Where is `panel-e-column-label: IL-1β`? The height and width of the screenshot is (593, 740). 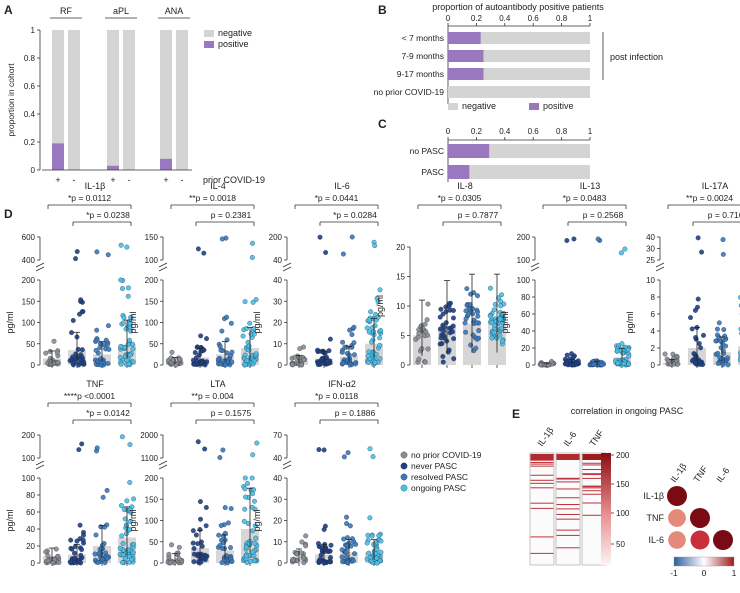 panel-e-column-label: IL-1β is located at coordinates (545, 436).